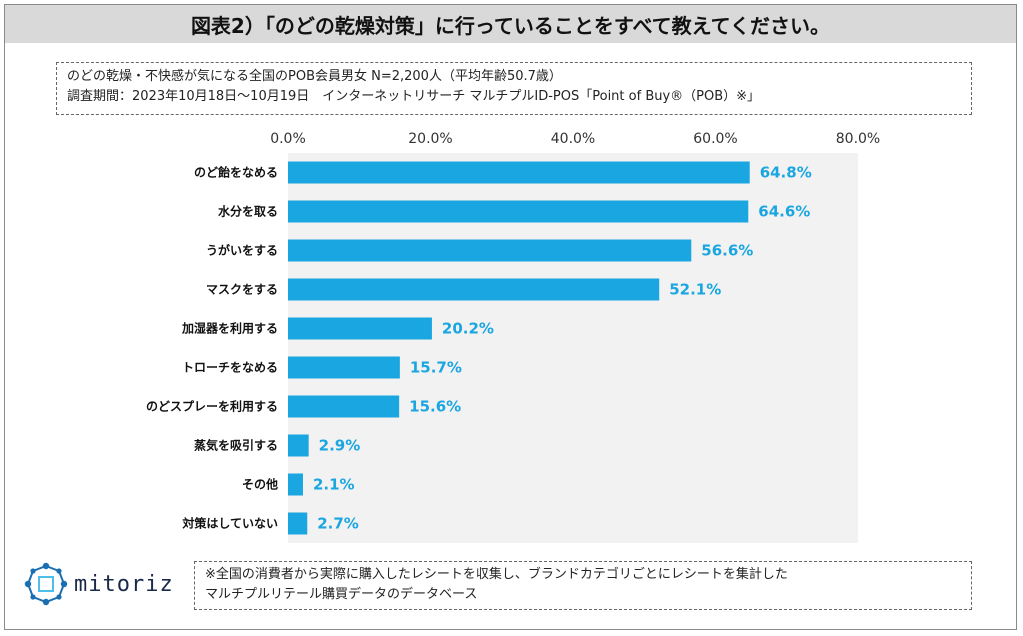 The width and height of the screenshot is (1023, 636). I want to click on data-label: 15.6%, so click(435, 407).